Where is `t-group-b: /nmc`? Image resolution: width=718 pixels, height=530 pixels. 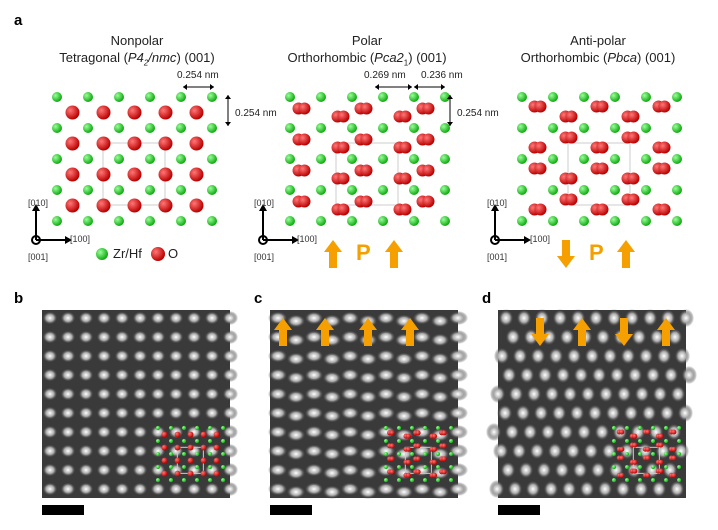
t-group-b: /nmc is located at coordinates (162, 57).